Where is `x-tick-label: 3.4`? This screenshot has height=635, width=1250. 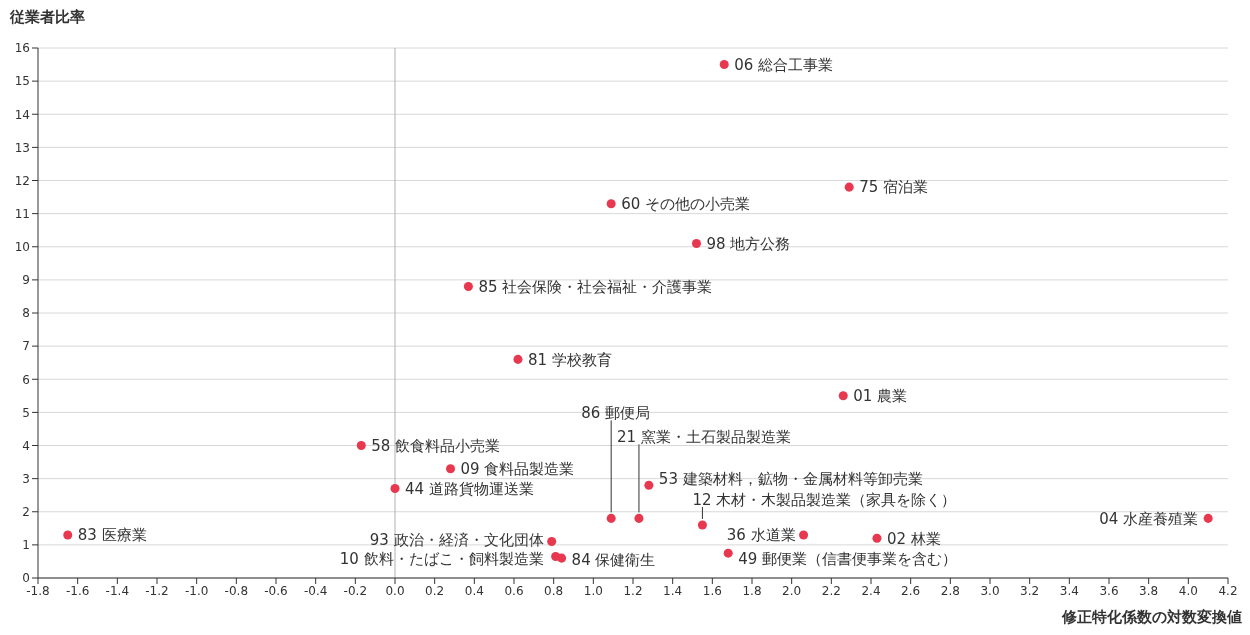 x-tick-label: 3.4 is located at coordinates (1069, 590).